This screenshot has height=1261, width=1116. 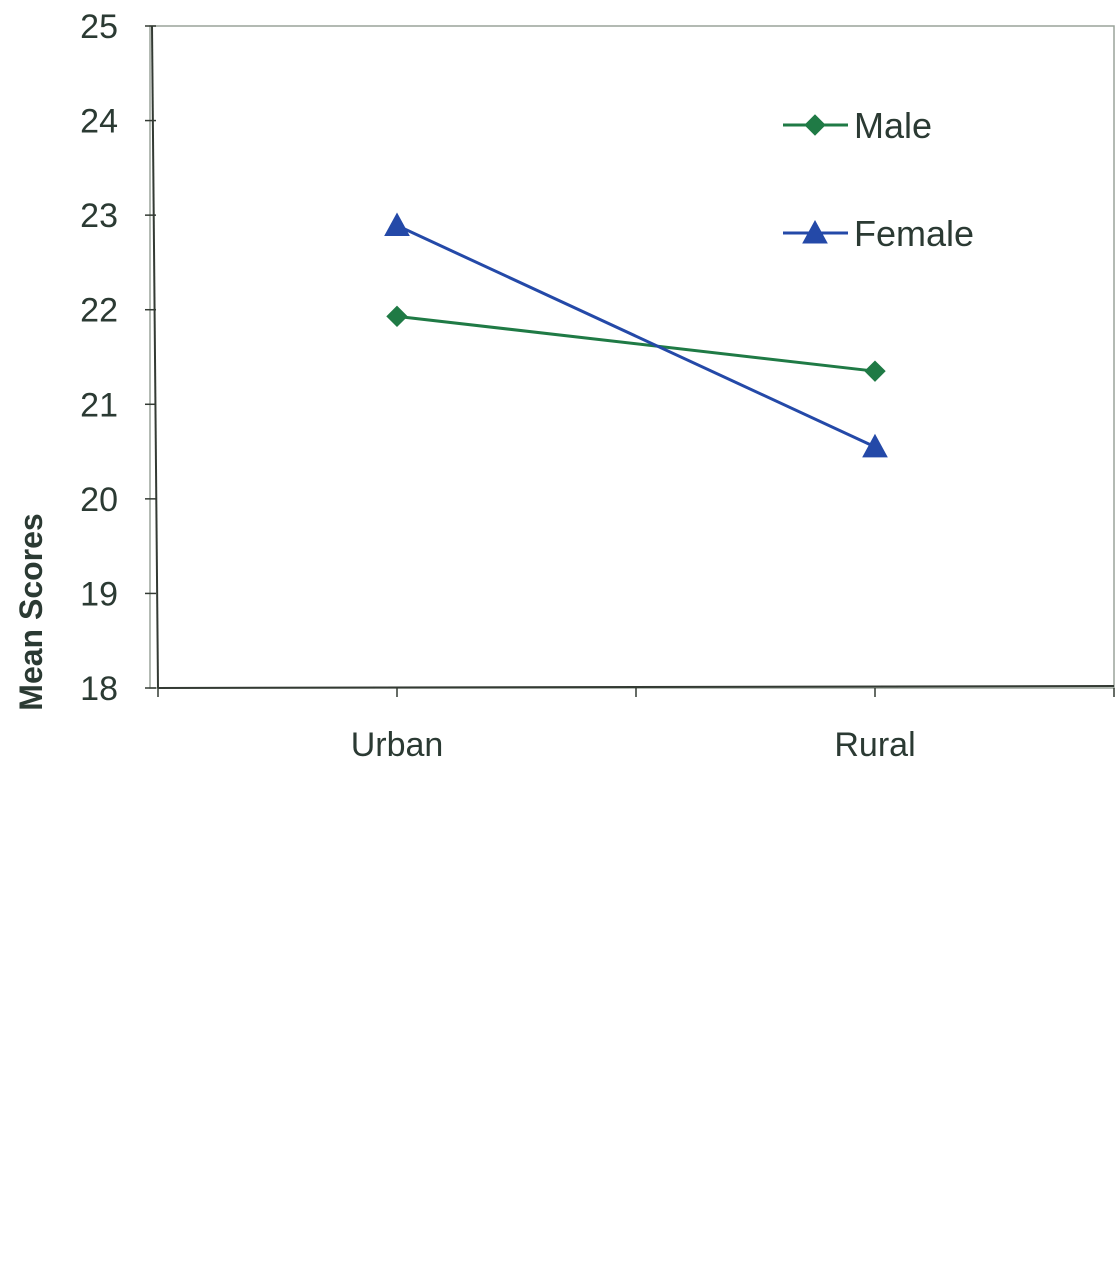 What do you see at coordinates (874, 745) in the screenshot?
I see `x-category-label: Rural` at bounding box center [874, 745].